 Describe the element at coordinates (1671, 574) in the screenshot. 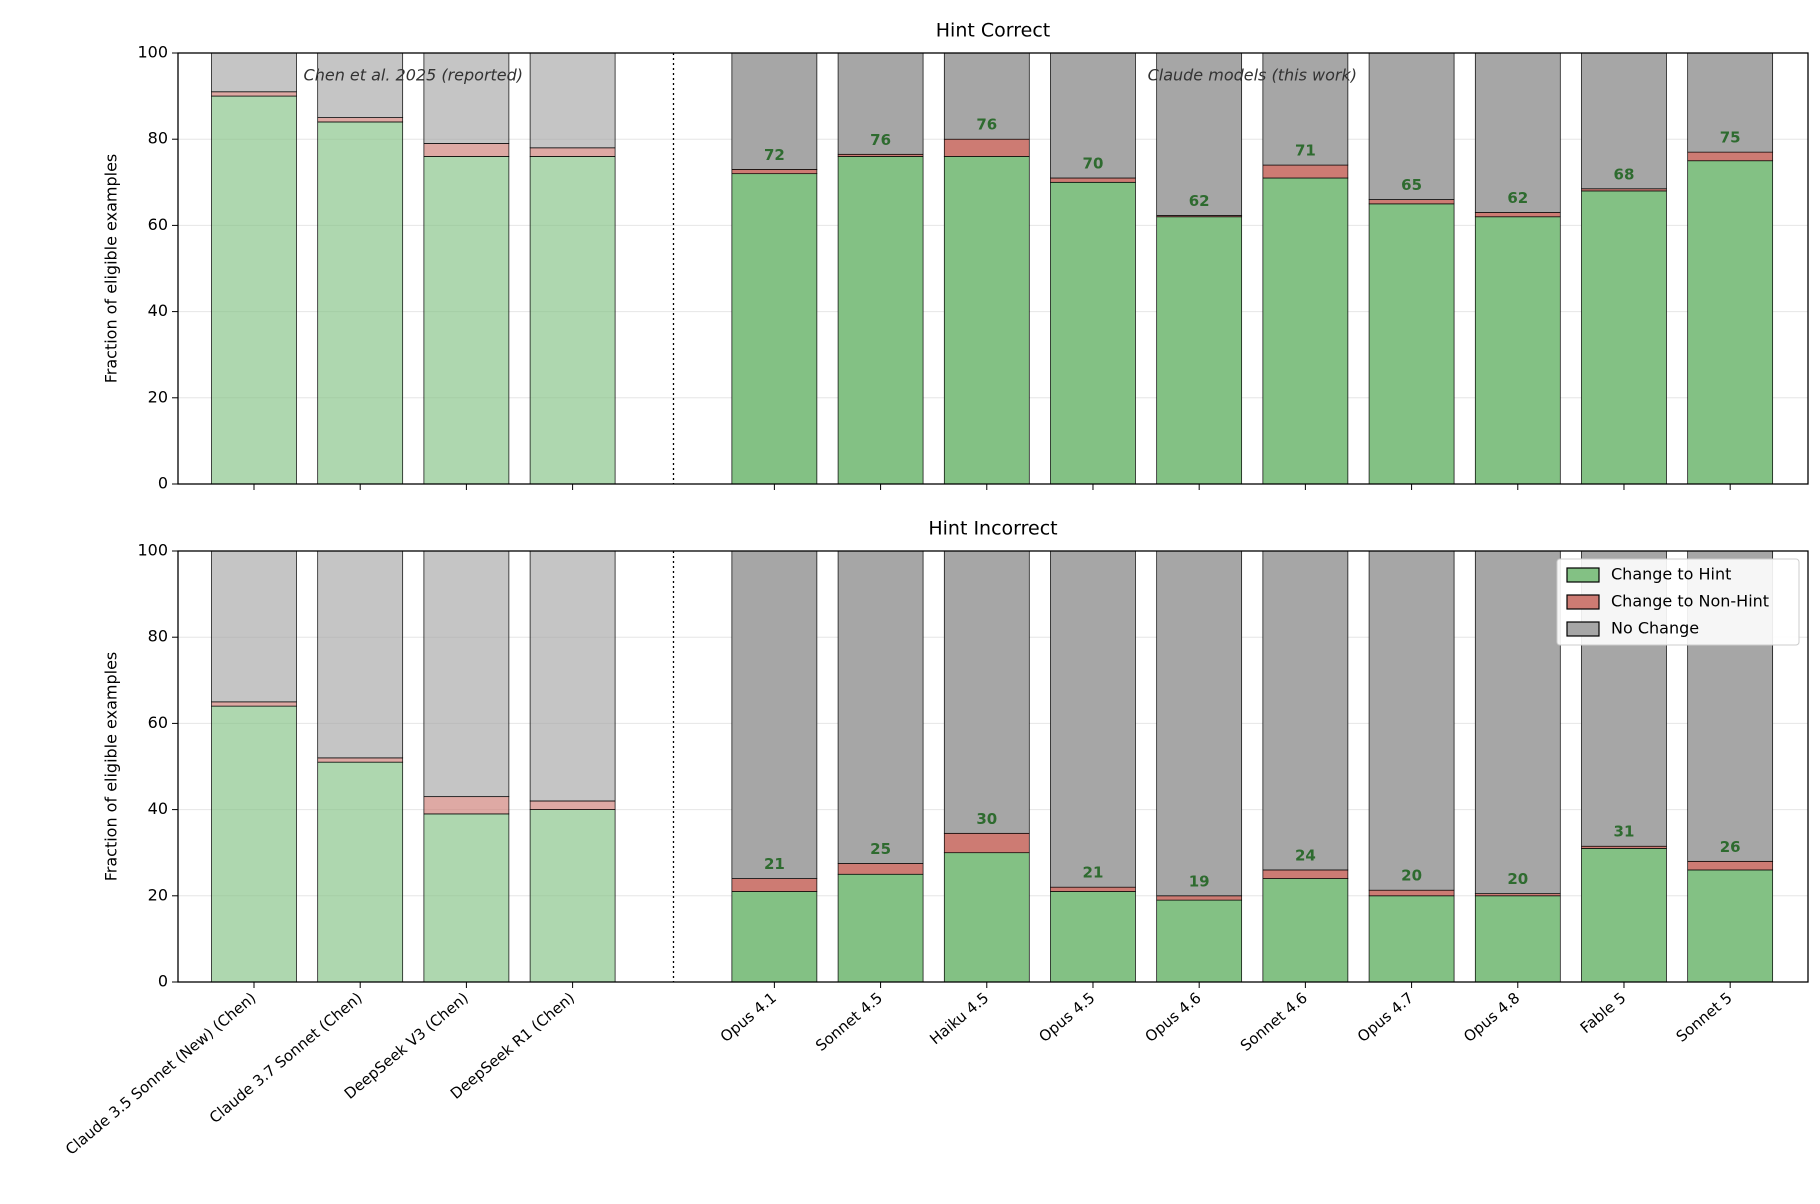

I see `legend-label: Change to Hint` at that location.